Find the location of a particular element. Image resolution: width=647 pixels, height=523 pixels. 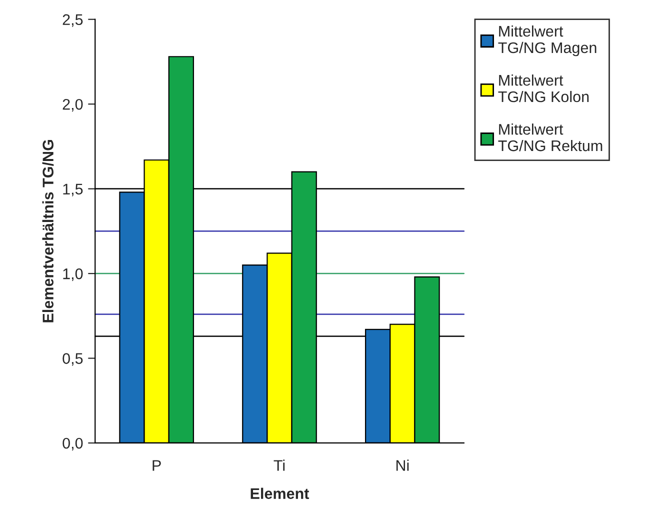

legend-label: Mittelwert TG/NG Rektum is located at coordinates (550, 138).